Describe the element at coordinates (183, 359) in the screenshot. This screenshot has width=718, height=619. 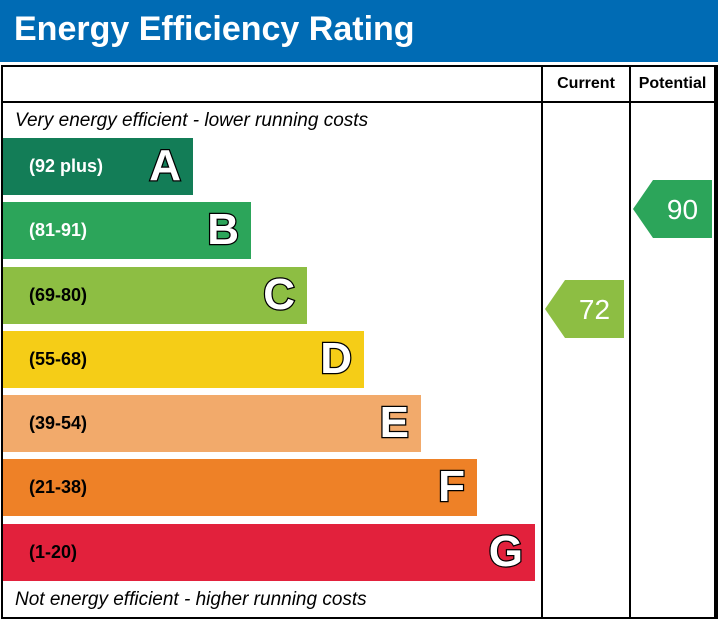
I see `band-bar-d: (55-68) D` at that location.